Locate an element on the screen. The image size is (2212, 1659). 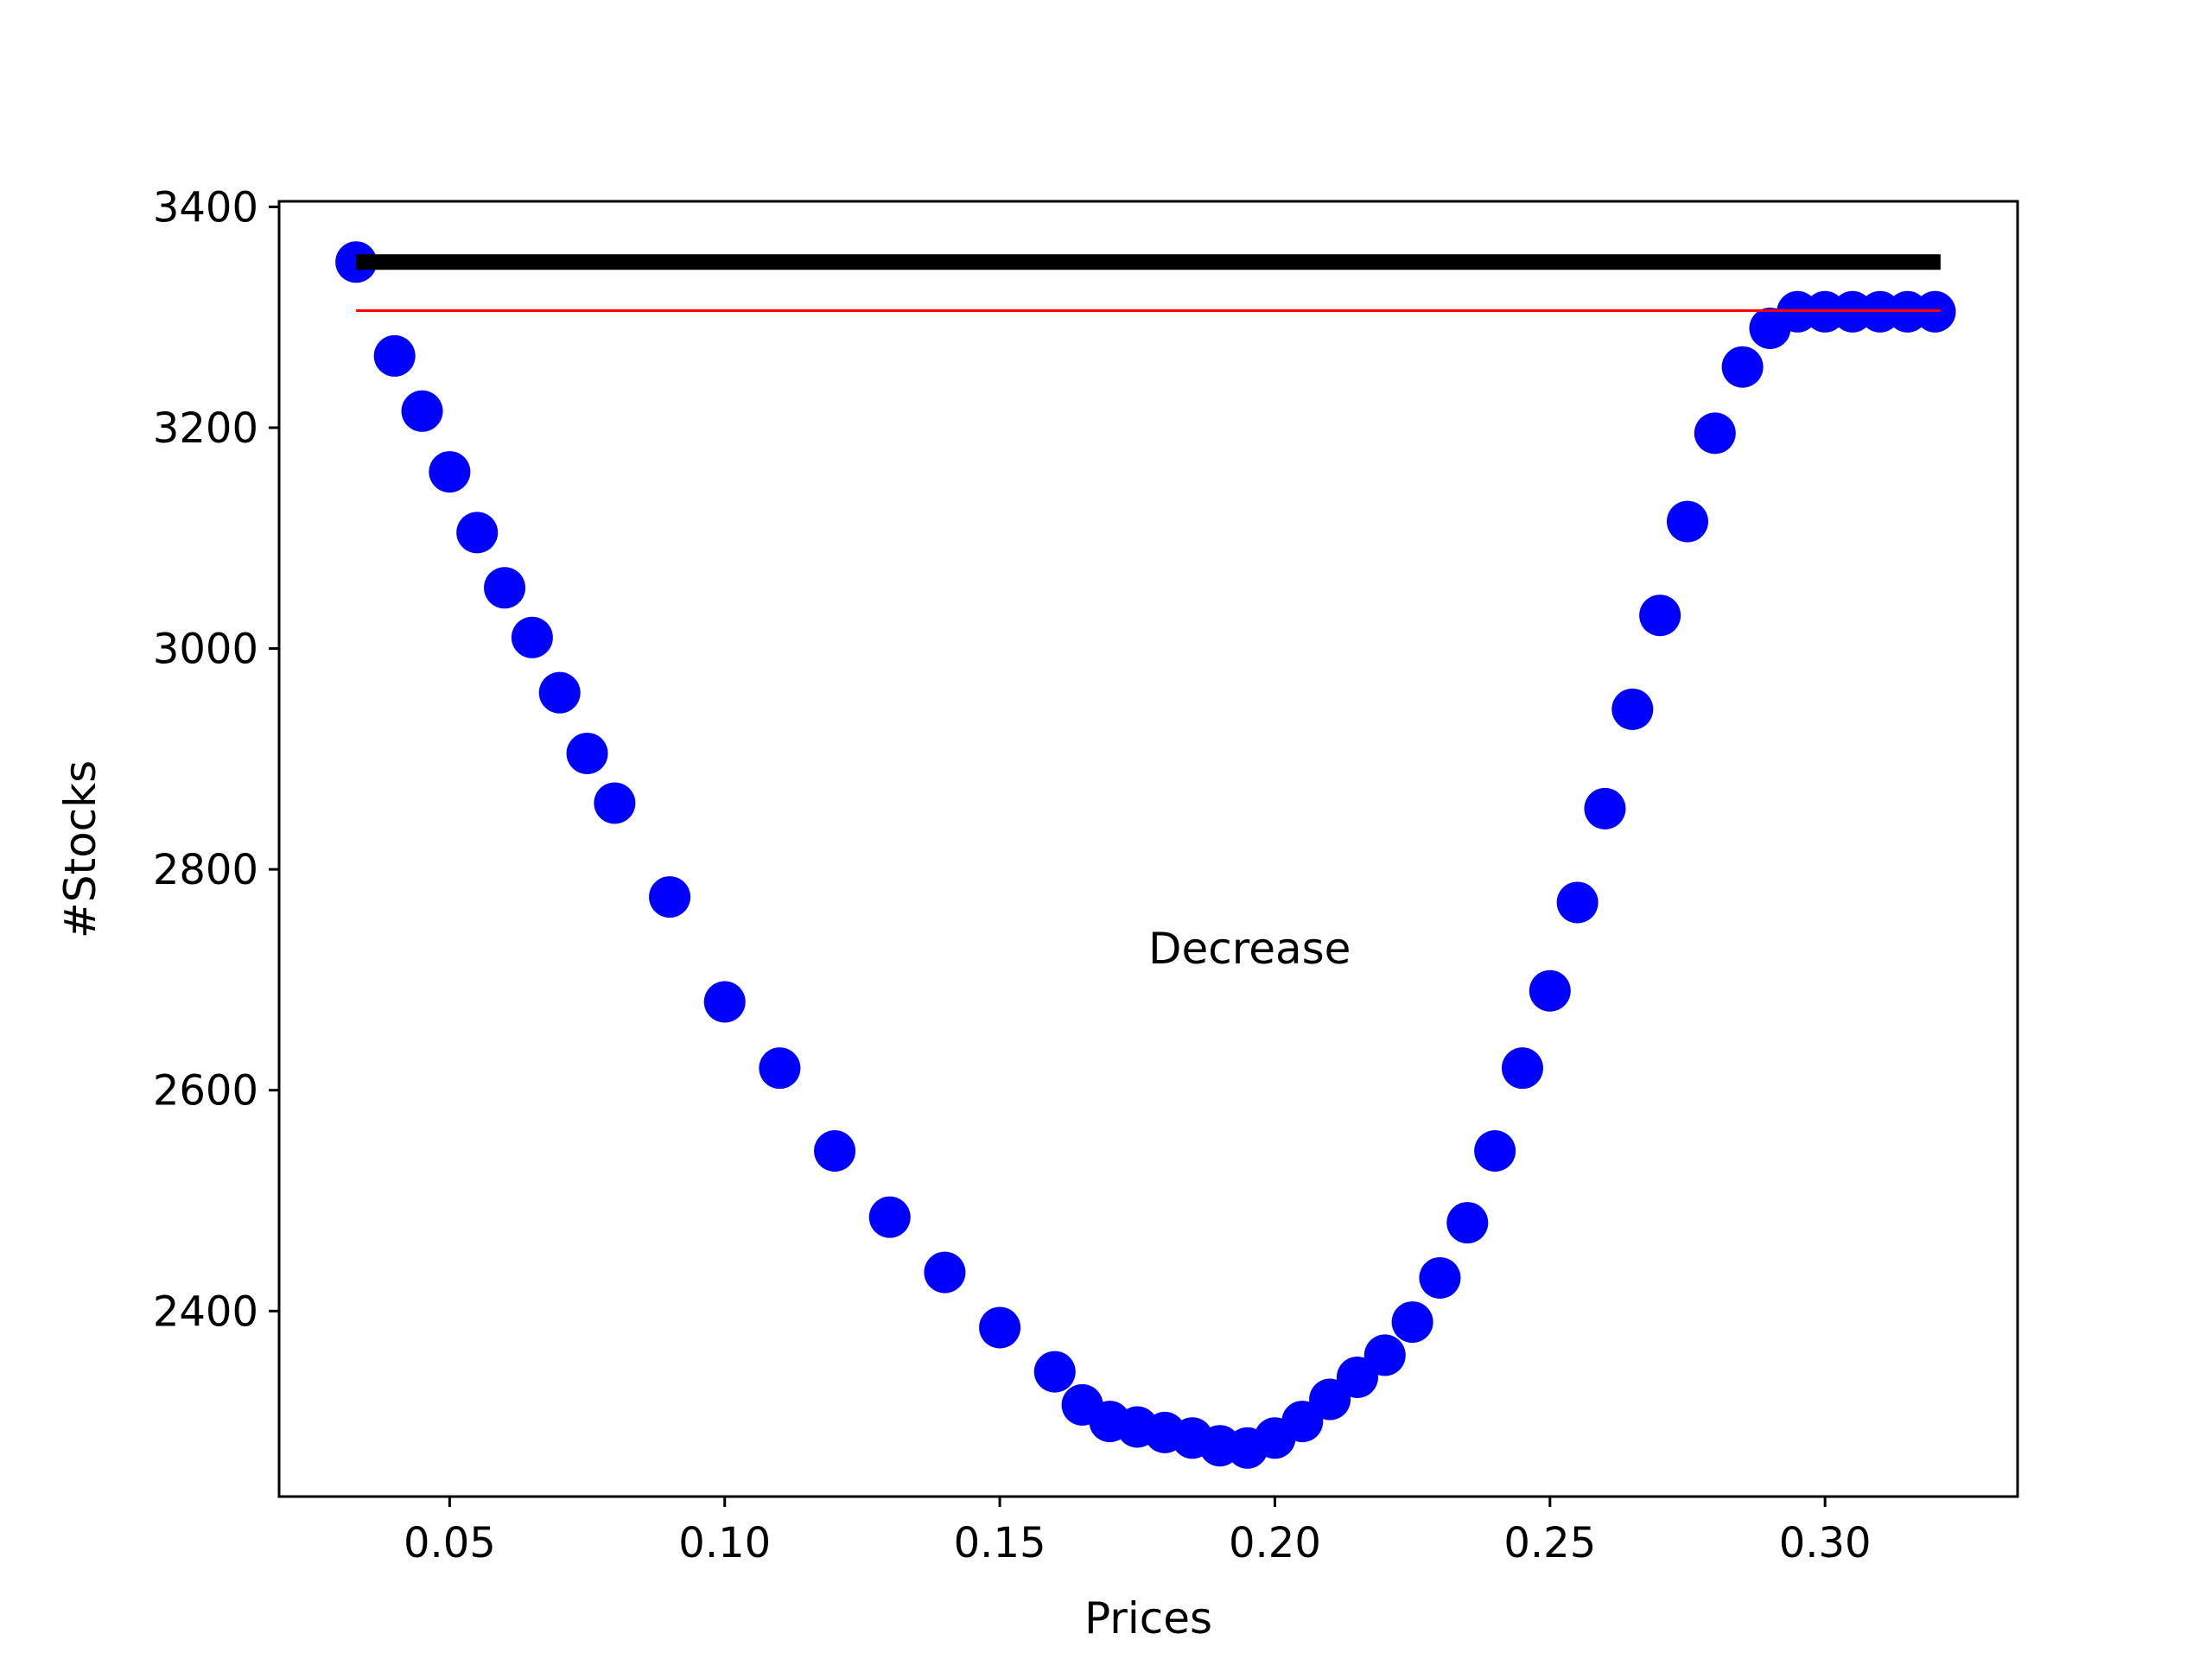
y-tick-label: 2400 is located at coordinates (205, 1311).